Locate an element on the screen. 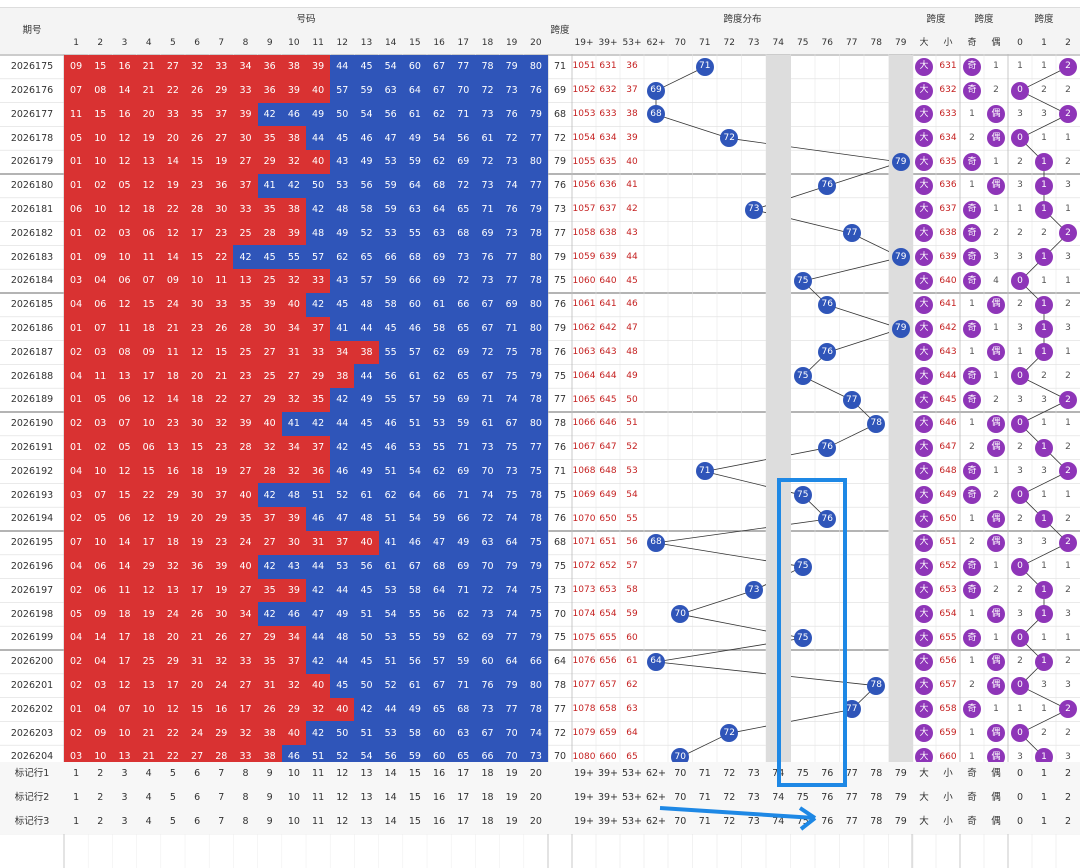 Image resolution: width=1080 pixels, height=868 pixels. footer-row-label: 标记行3 is located at coordinates (32, 822).